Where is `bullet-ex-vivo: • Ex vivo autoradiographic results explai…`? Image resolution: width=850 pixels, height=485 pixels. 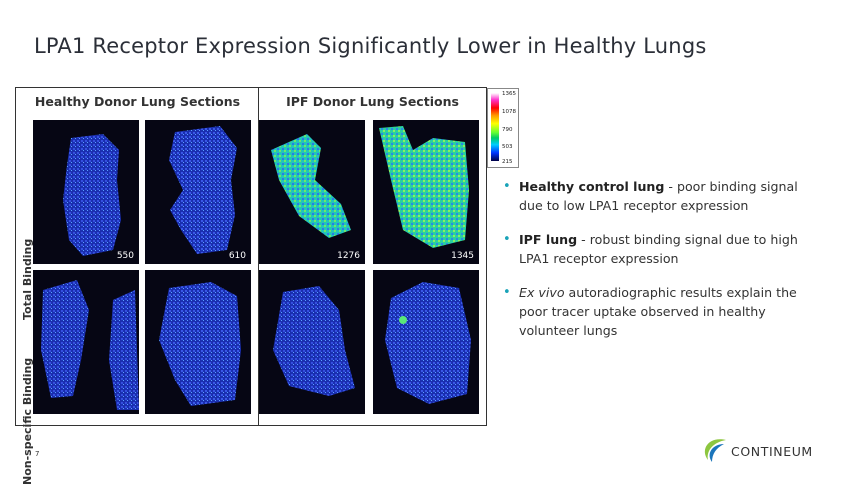 bullet-ex-vivo: • Ex vivo autoradiographic results explai… is located at coordinates (650, 311).